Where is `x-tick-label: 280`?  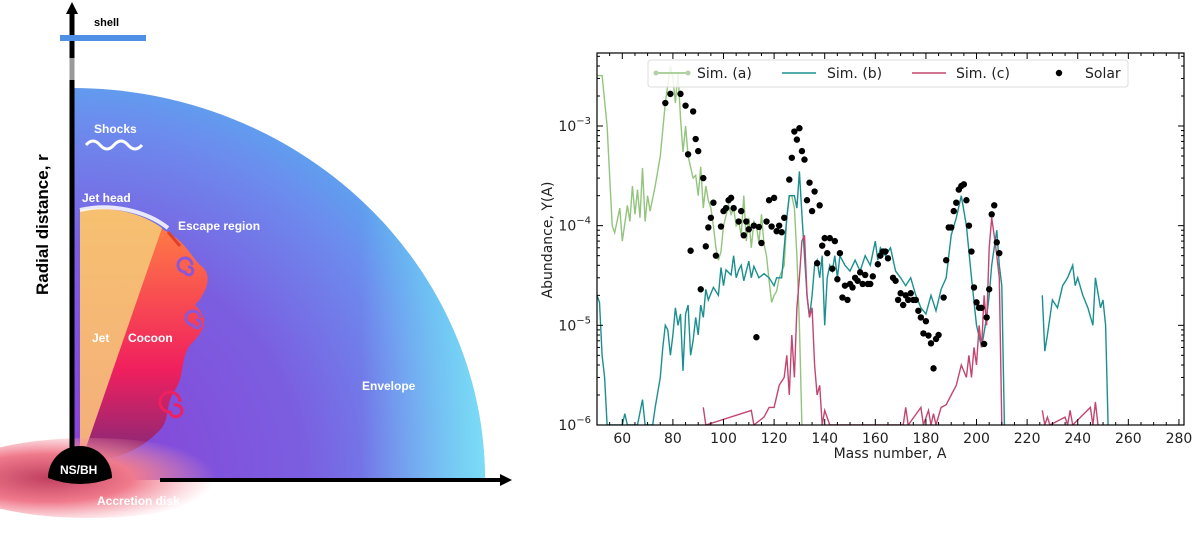
x-tick-label: 280 is located at coordinates (1179, 439).